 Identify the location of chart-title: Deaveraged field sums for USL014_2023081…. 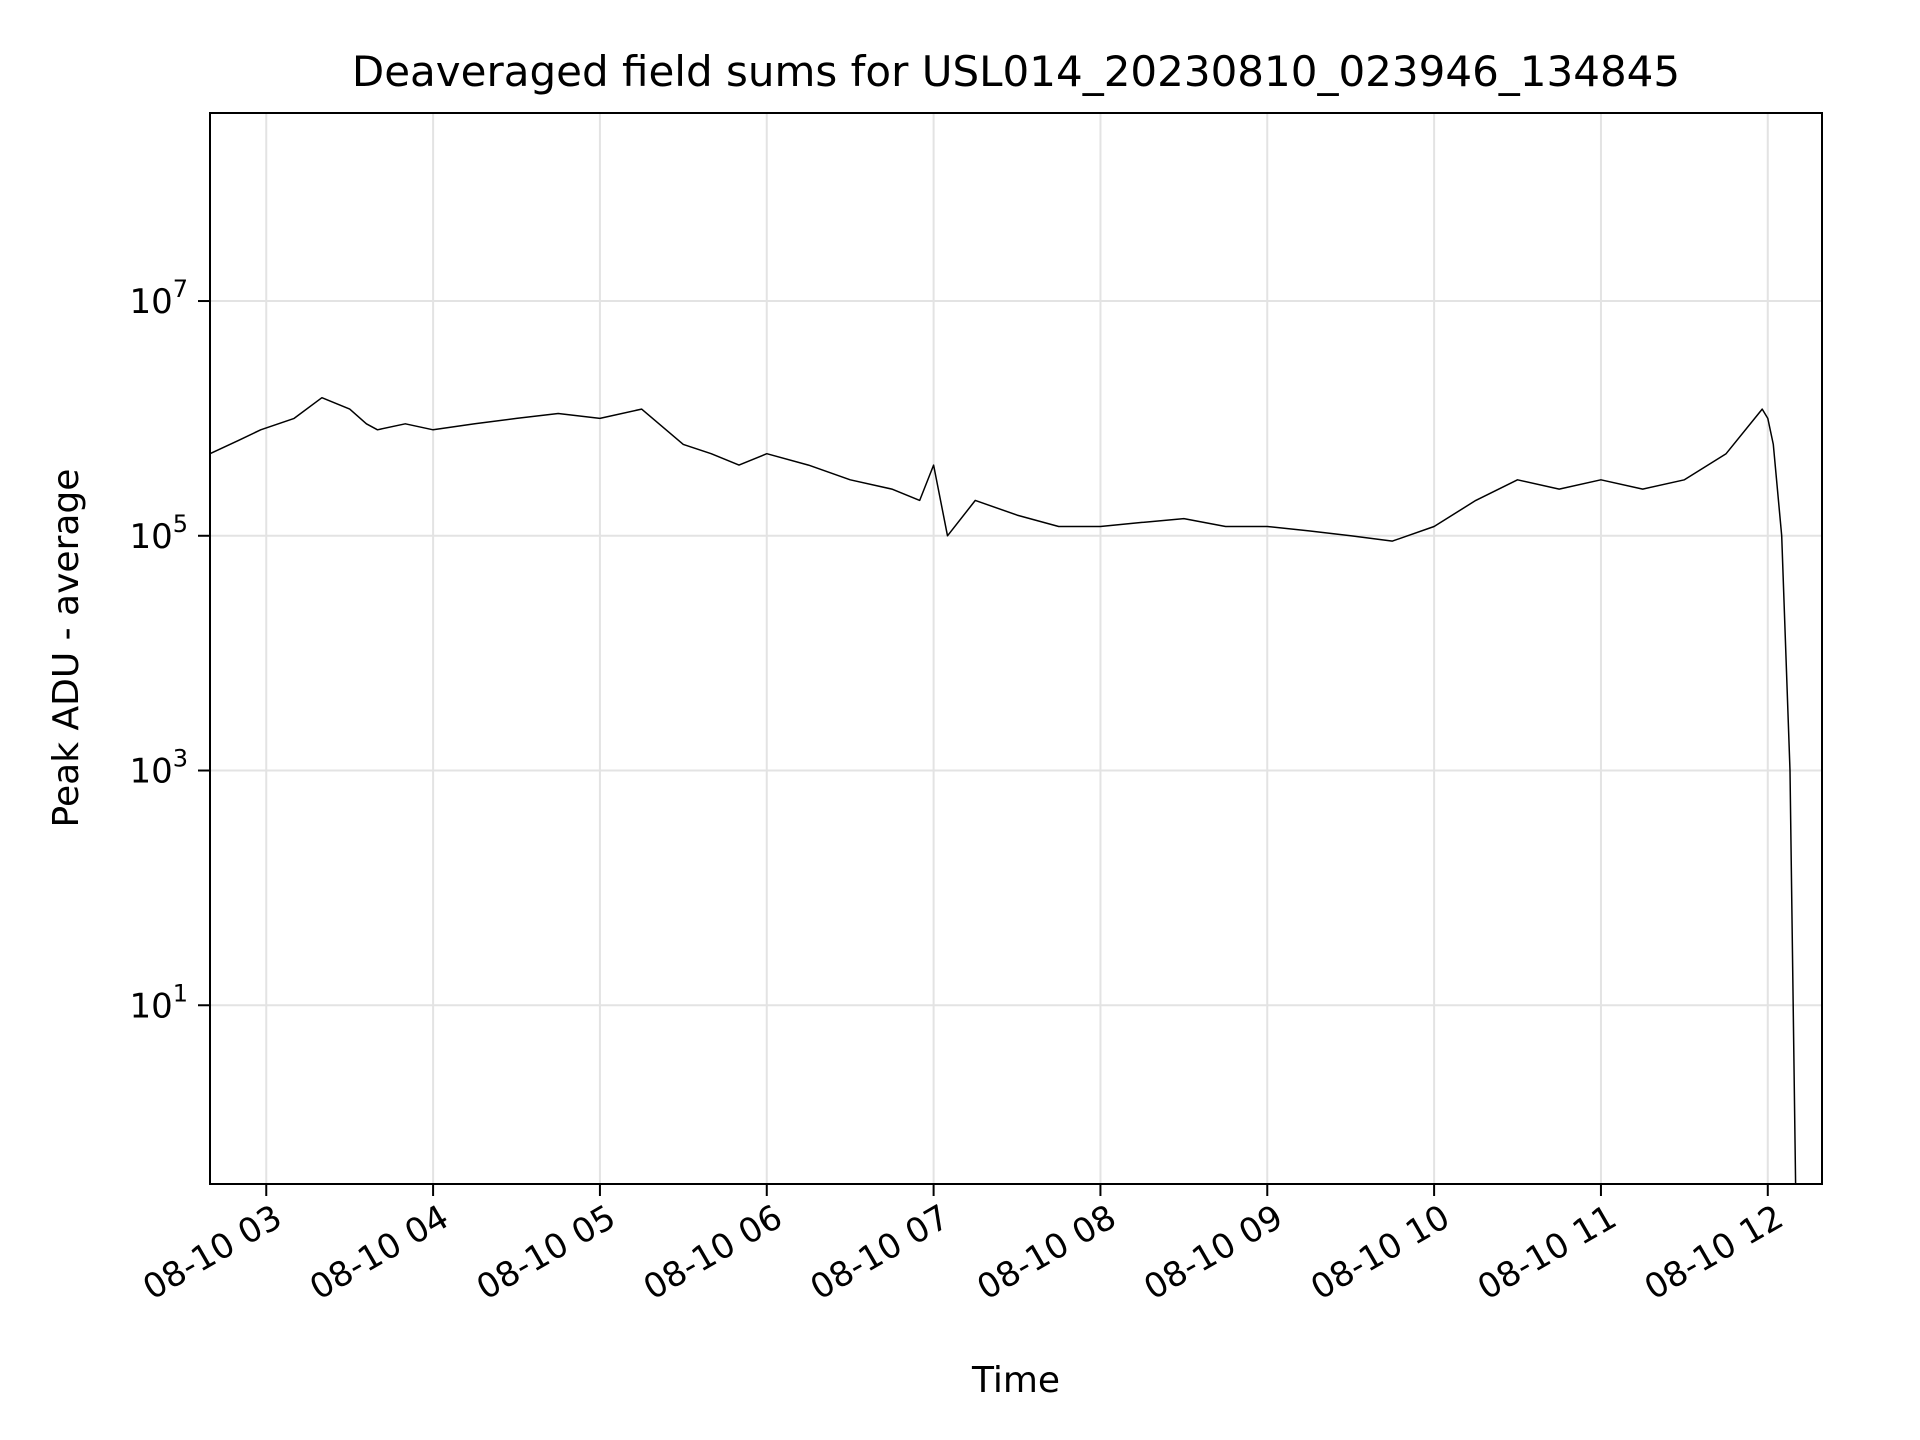
(1016, 71).